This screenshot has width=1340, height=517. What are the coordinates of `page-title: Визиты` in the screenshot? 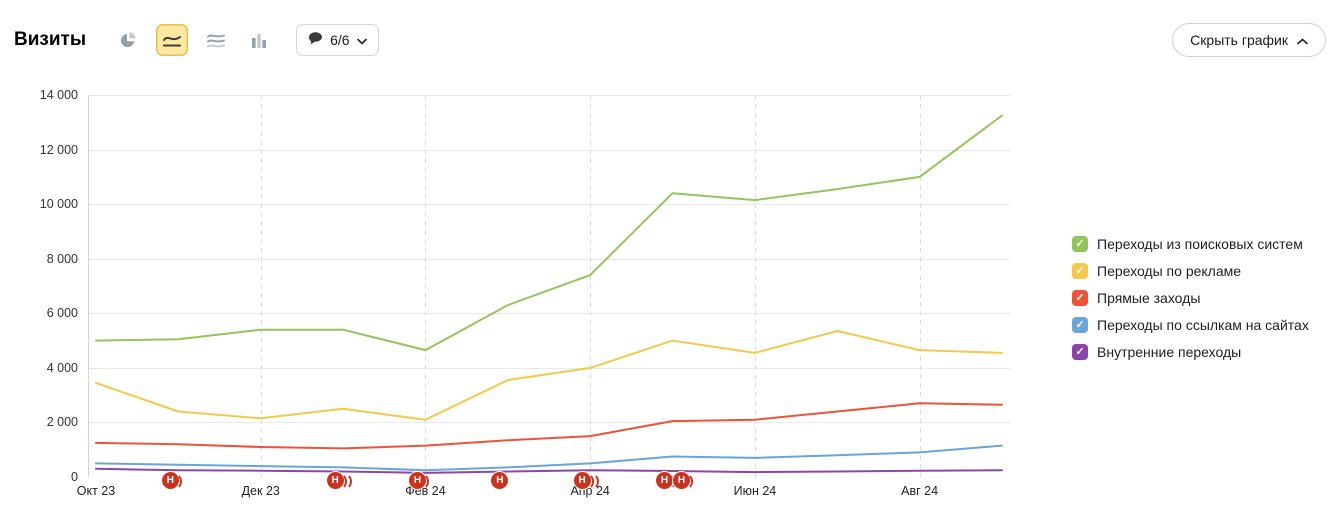 It's located at (50, 39).